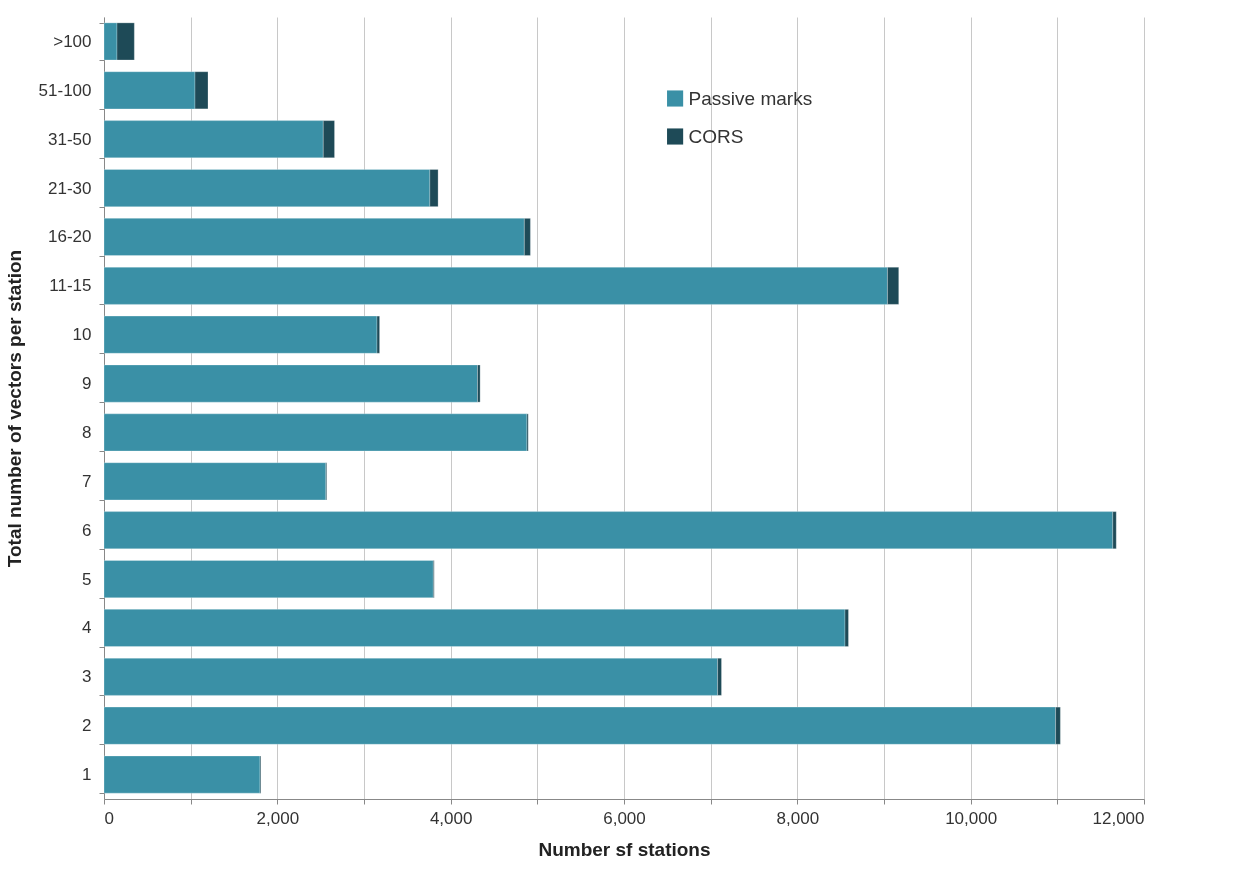 The width and height of the screenshot is (1245, 884). Describe the element at coordinates (82, 335) in the screenshot. I see `y-tick-label: 10` at that location.